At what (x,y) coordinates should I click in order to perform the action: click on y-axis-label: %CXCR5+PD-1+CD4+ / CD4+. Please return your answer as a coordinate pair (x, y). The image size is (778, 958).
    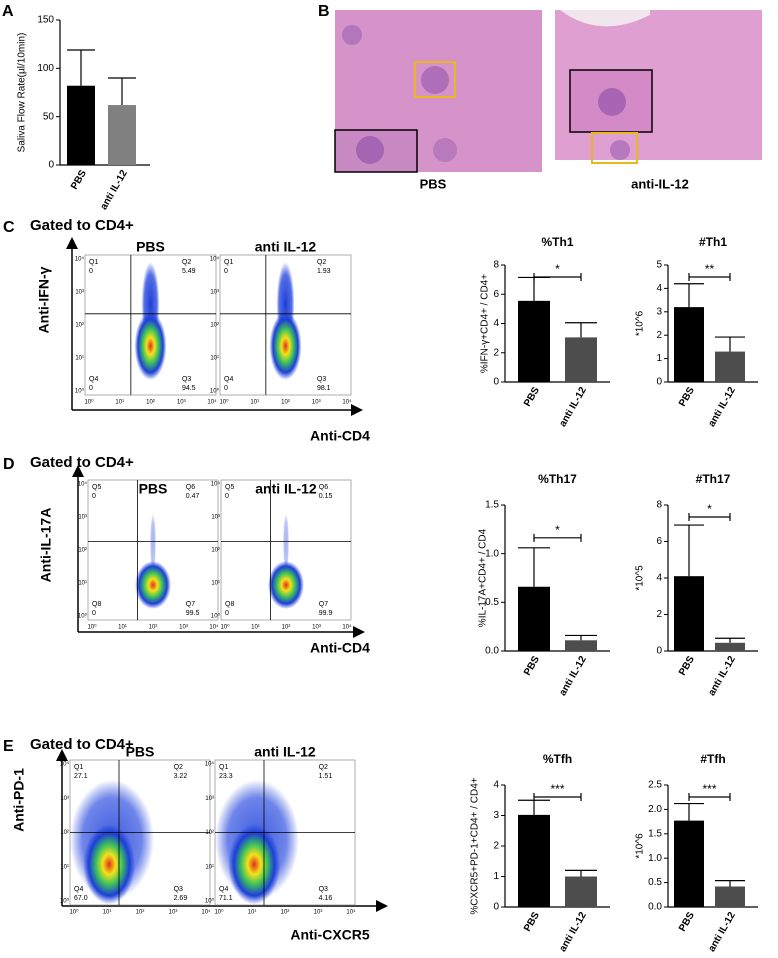
    Looking at the image, I should click on (475, 845).